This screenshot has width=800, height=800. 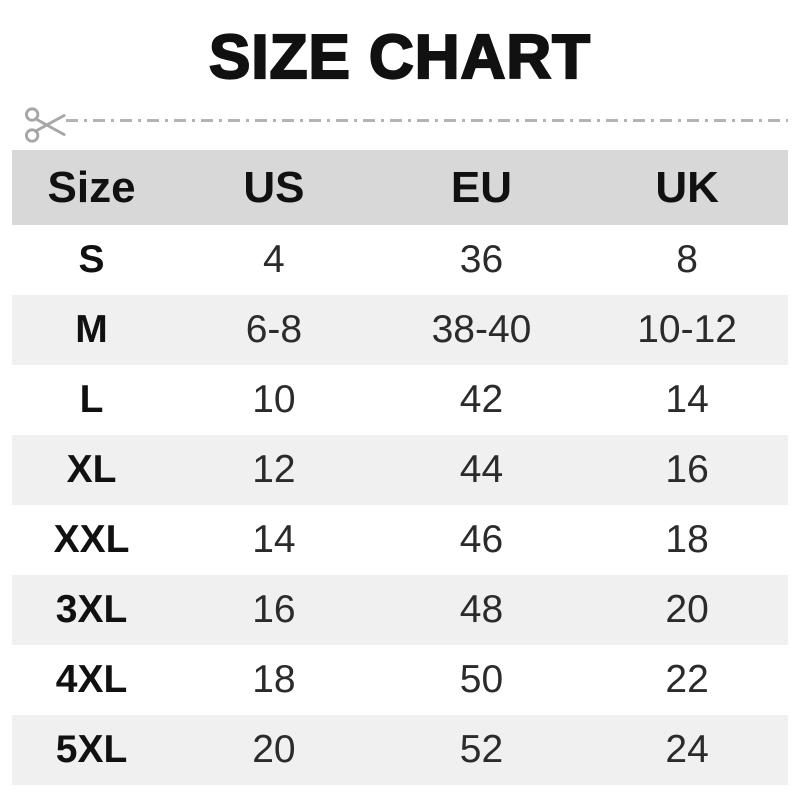 I want to click on size-cell: L, so click(x=91, y=399).